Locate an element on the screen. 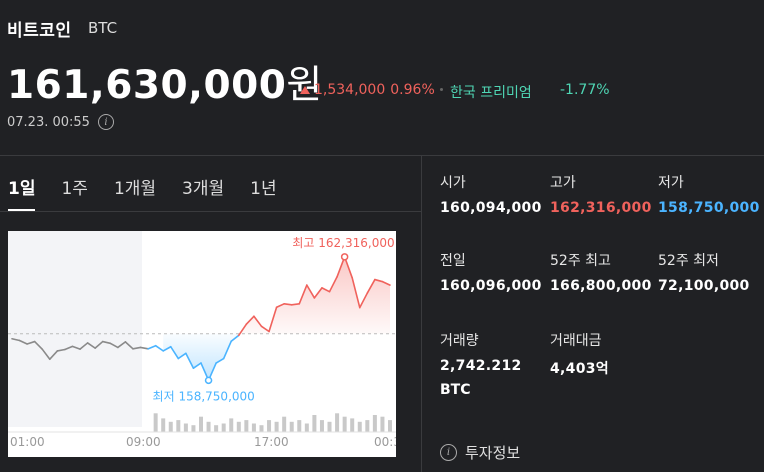 This screenshot has width=764, height=472. tab-1d: 1일 is located at coordinates (22, 190).